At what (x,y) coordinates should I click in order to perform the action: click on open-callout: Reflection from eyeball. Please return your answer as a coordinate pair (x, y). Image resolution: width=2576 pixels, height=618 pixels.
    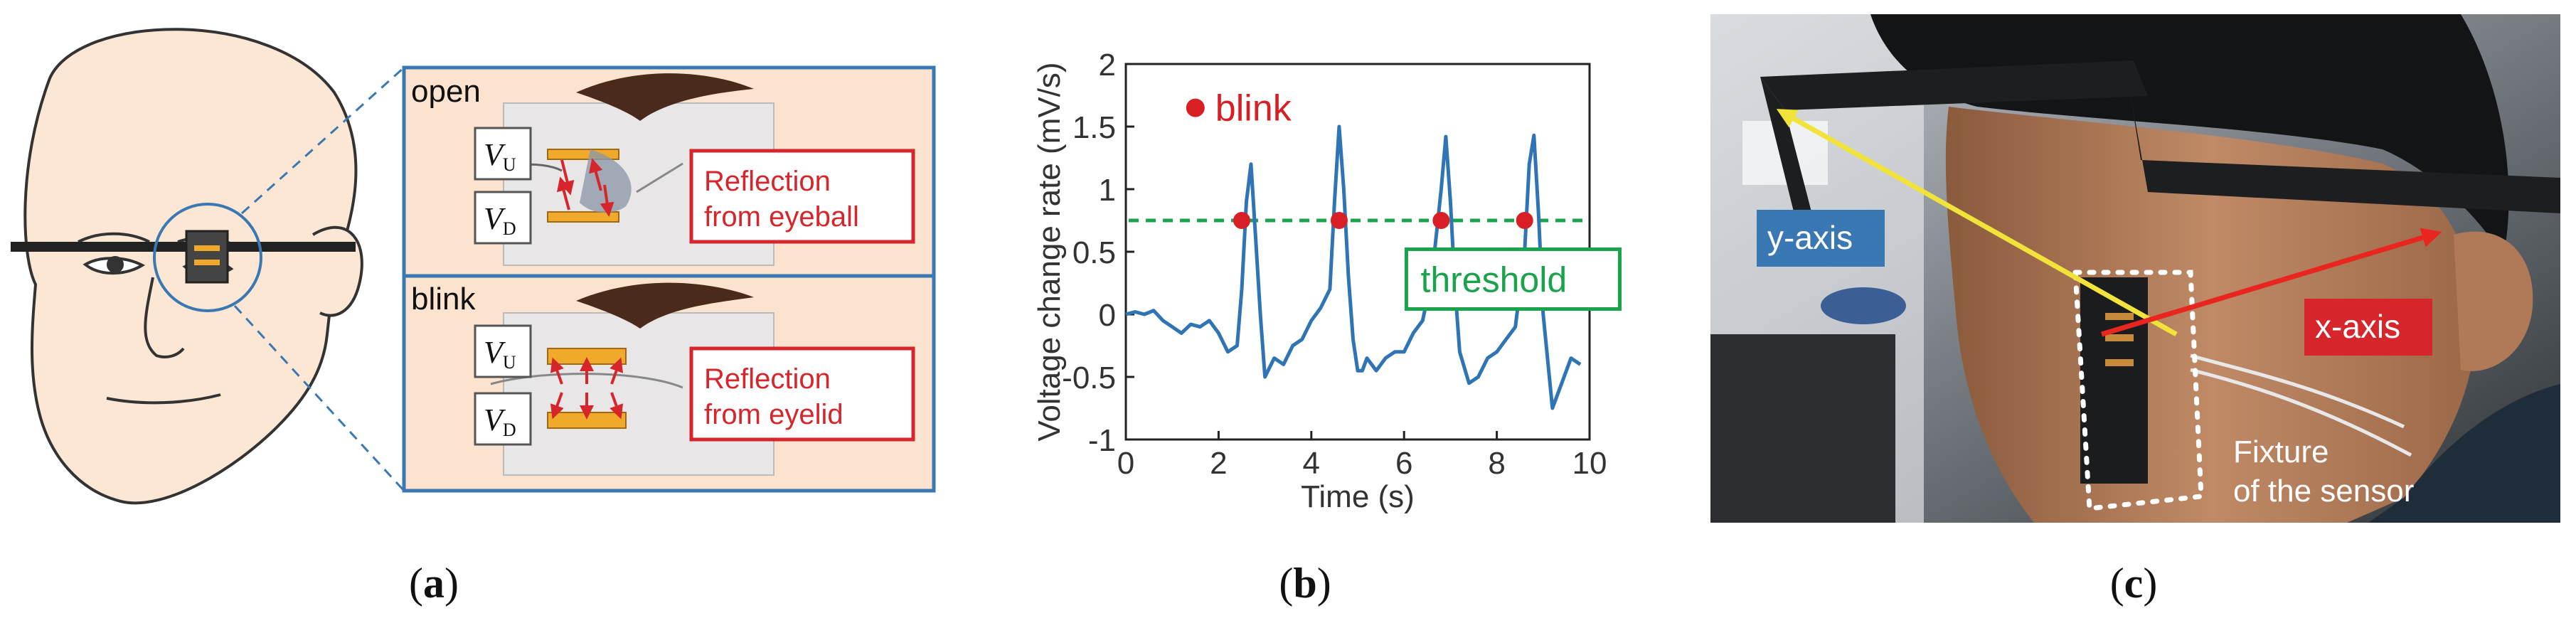
    Looking at the image, I should click on (802, 196).